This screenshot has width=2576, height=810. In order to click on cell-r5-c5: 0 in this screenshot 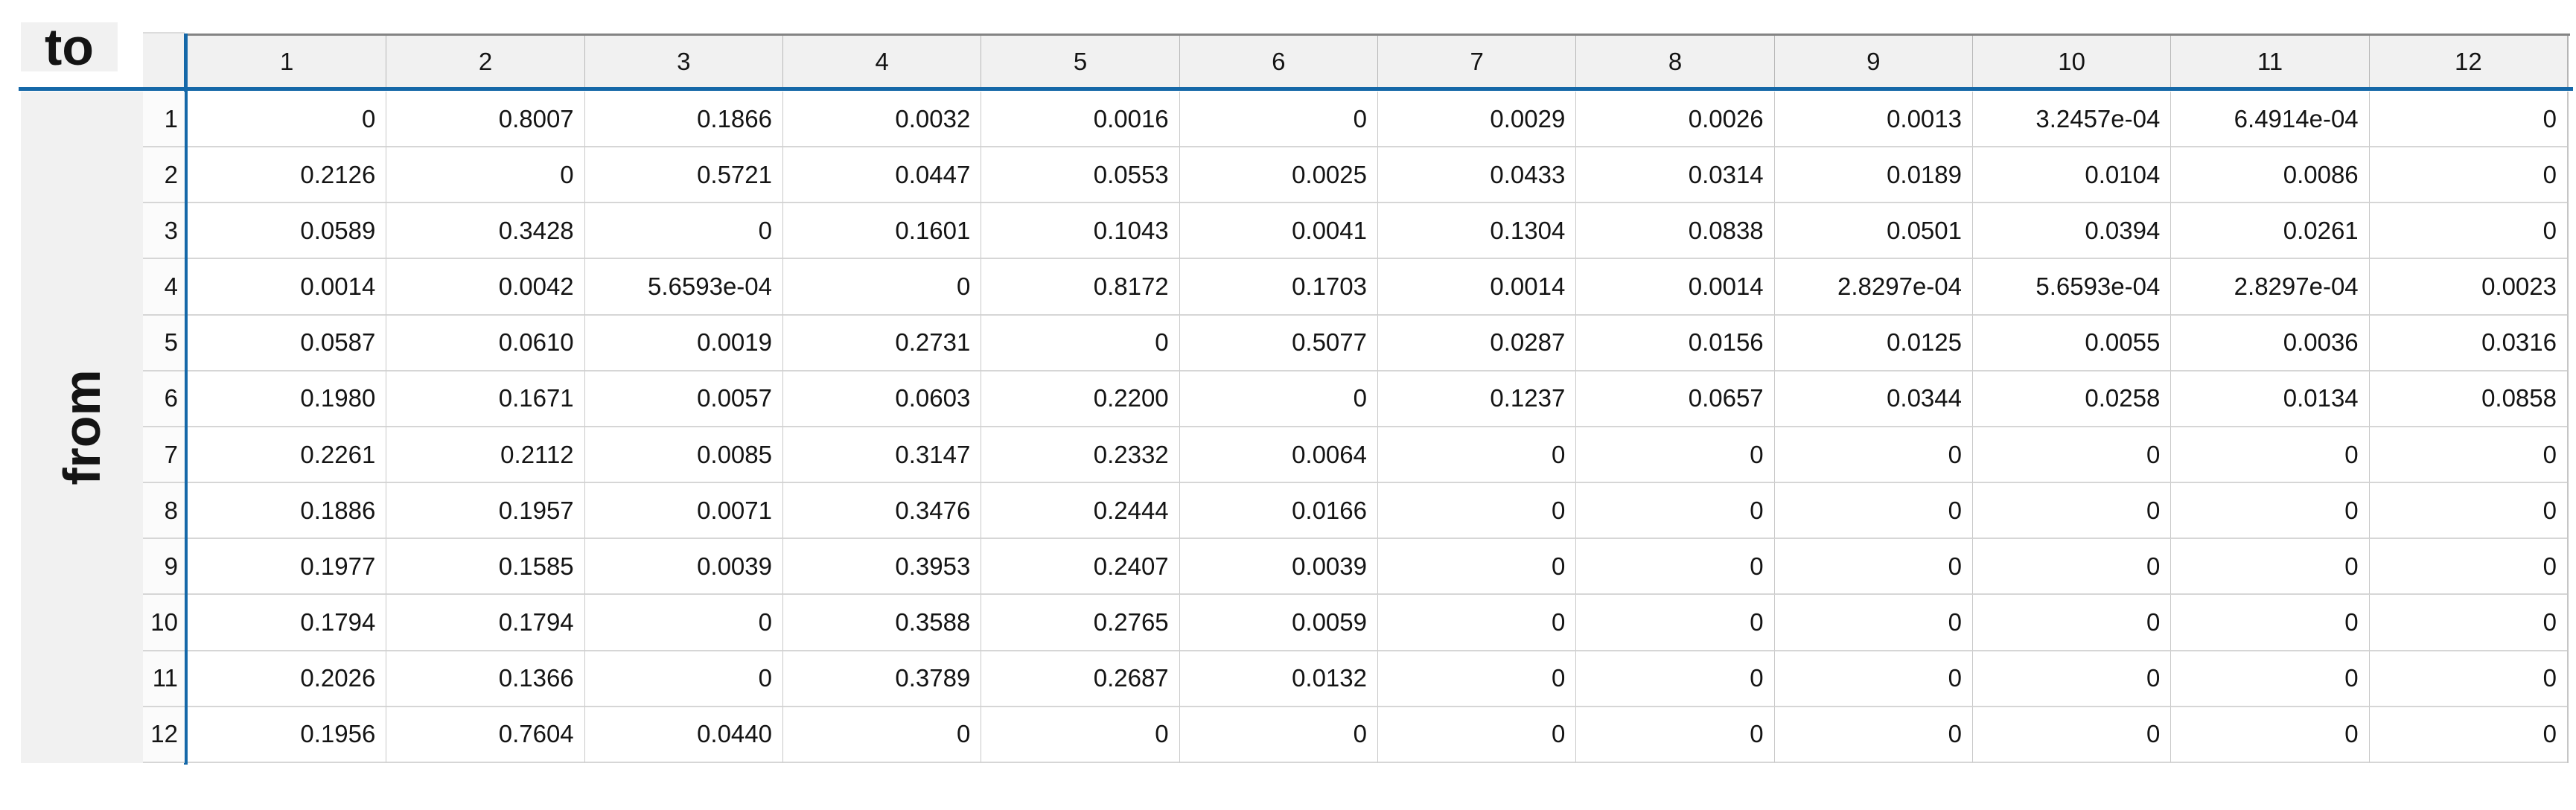, I will do `click(1080, 343)`.